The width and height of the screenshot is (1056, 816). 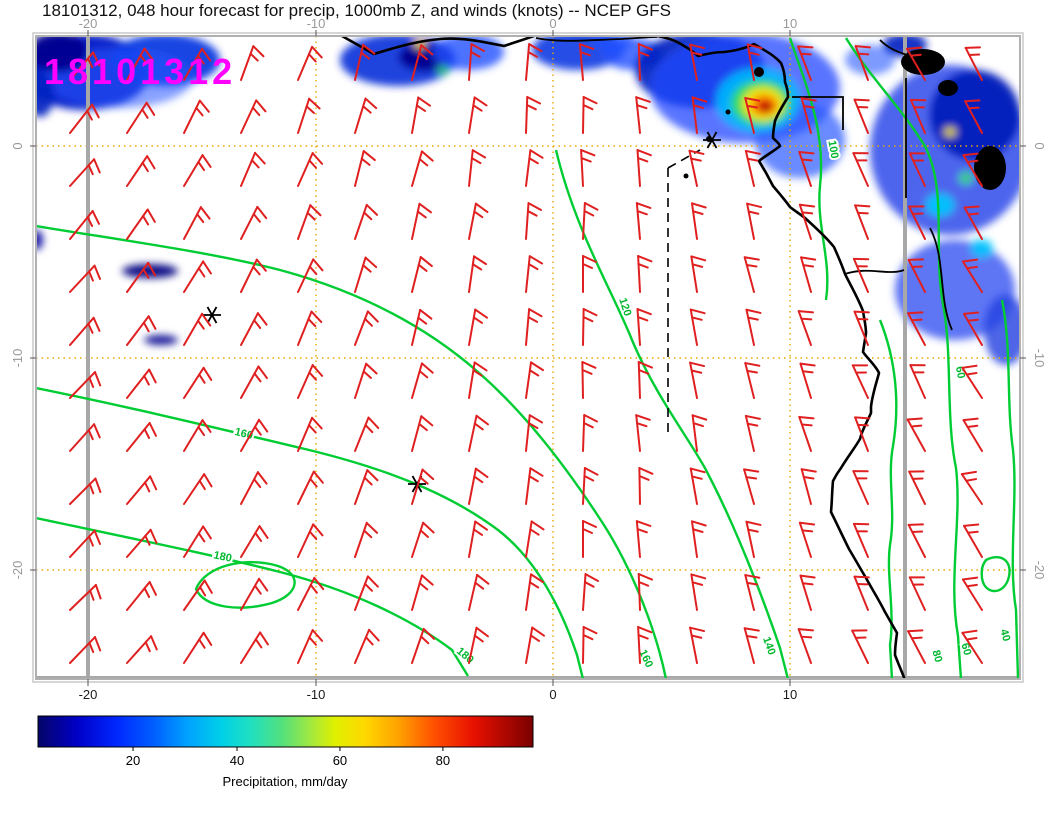 I want to click on colorbar-caption: Precipitation, mm/day, so click(x=285, y=781).